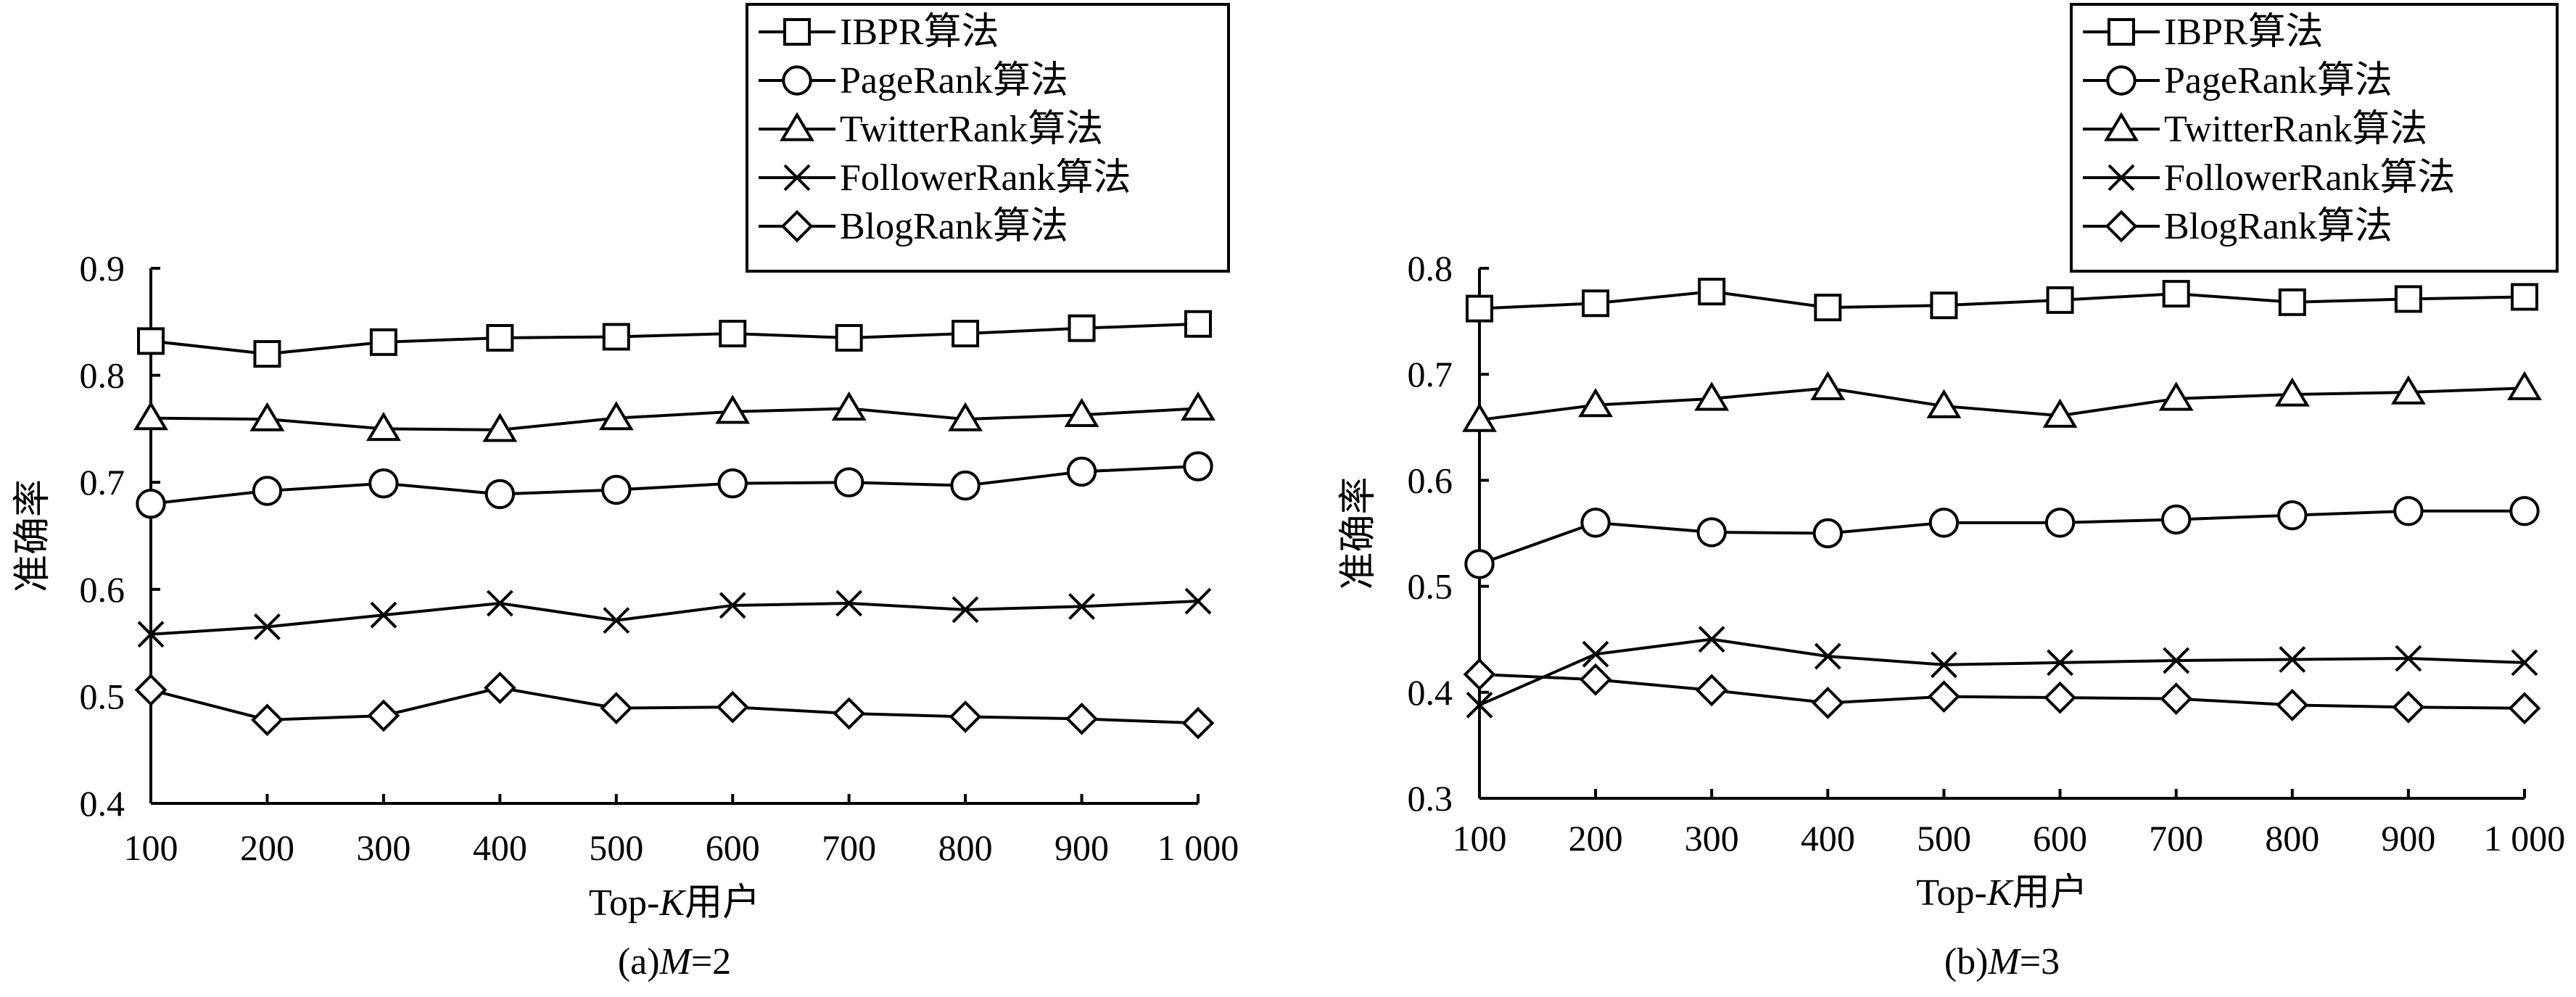  I want to click on legend-marker-square, so click(797, 32).